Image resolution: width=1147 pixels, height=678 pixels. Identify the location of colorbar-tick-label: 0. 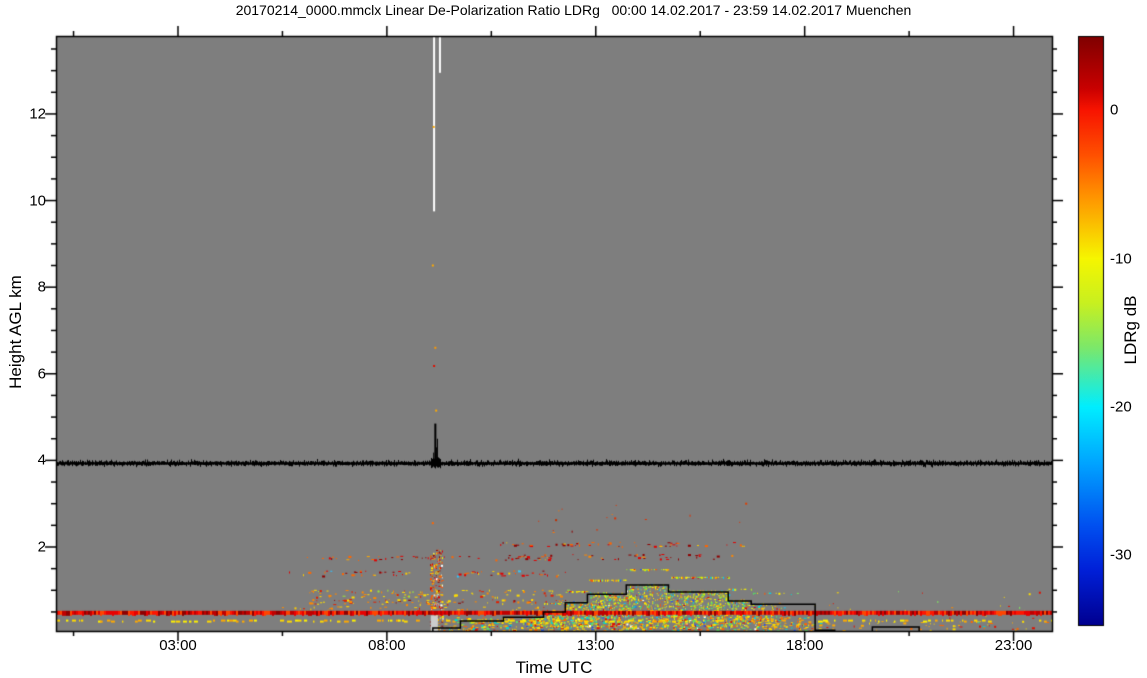
(1114, 110).